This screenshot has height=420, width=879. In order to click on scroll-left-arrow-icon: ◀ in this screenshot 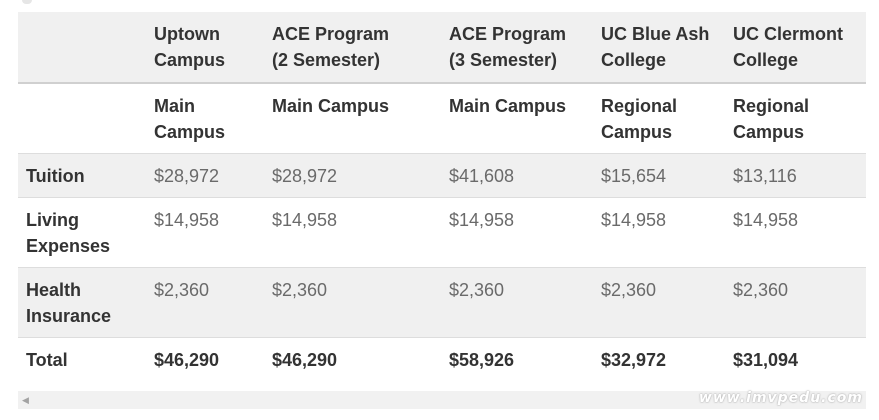, I will do `click(25, 400)`.